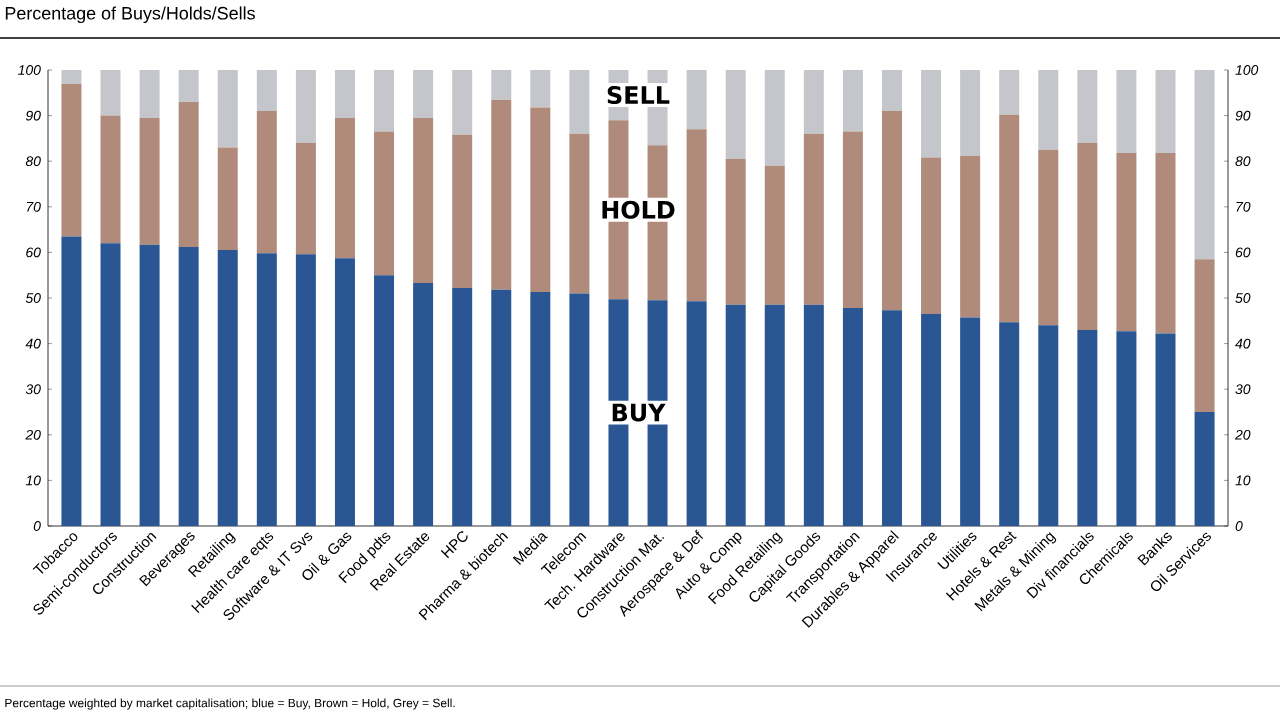 This screenshot has width=1280, height=720. What do you see at coordinates (638, 95) in the screenshot?
I see `series-label: SELL` at bounding box center [638, 95].